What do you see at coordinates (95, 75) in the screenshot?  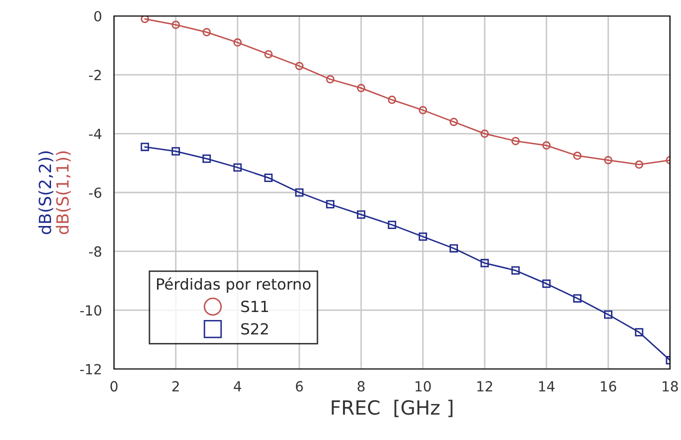 I see `y-tick-label: -2` at bounding box center [95, 75].